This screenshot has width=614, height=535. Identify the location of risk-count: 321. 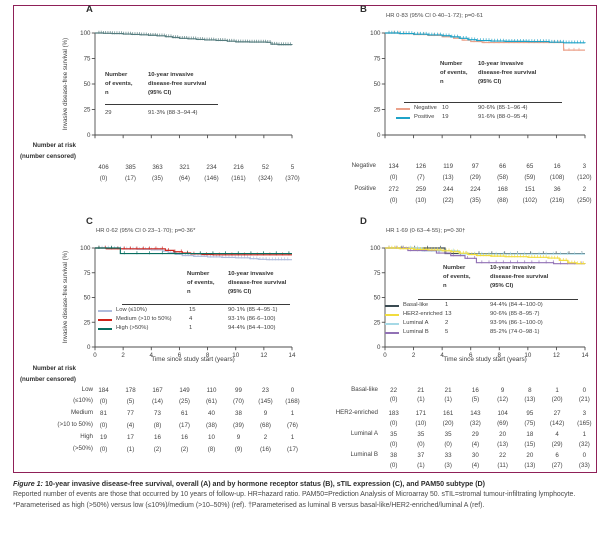
(184, 167).